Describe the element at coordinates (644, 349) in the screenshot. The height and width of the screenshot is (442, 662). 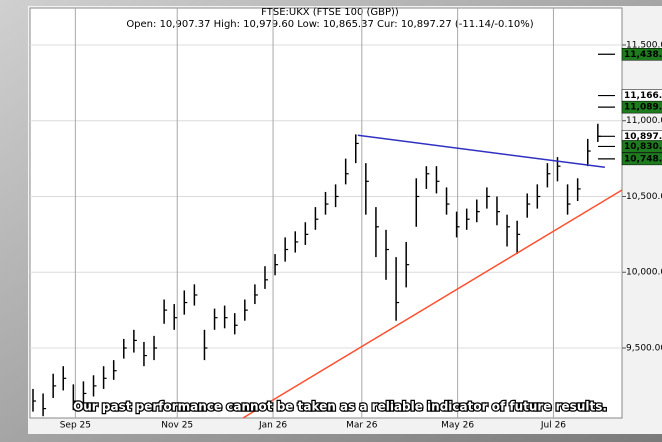
I see `y-tick-label: 9,500.00` at that location.